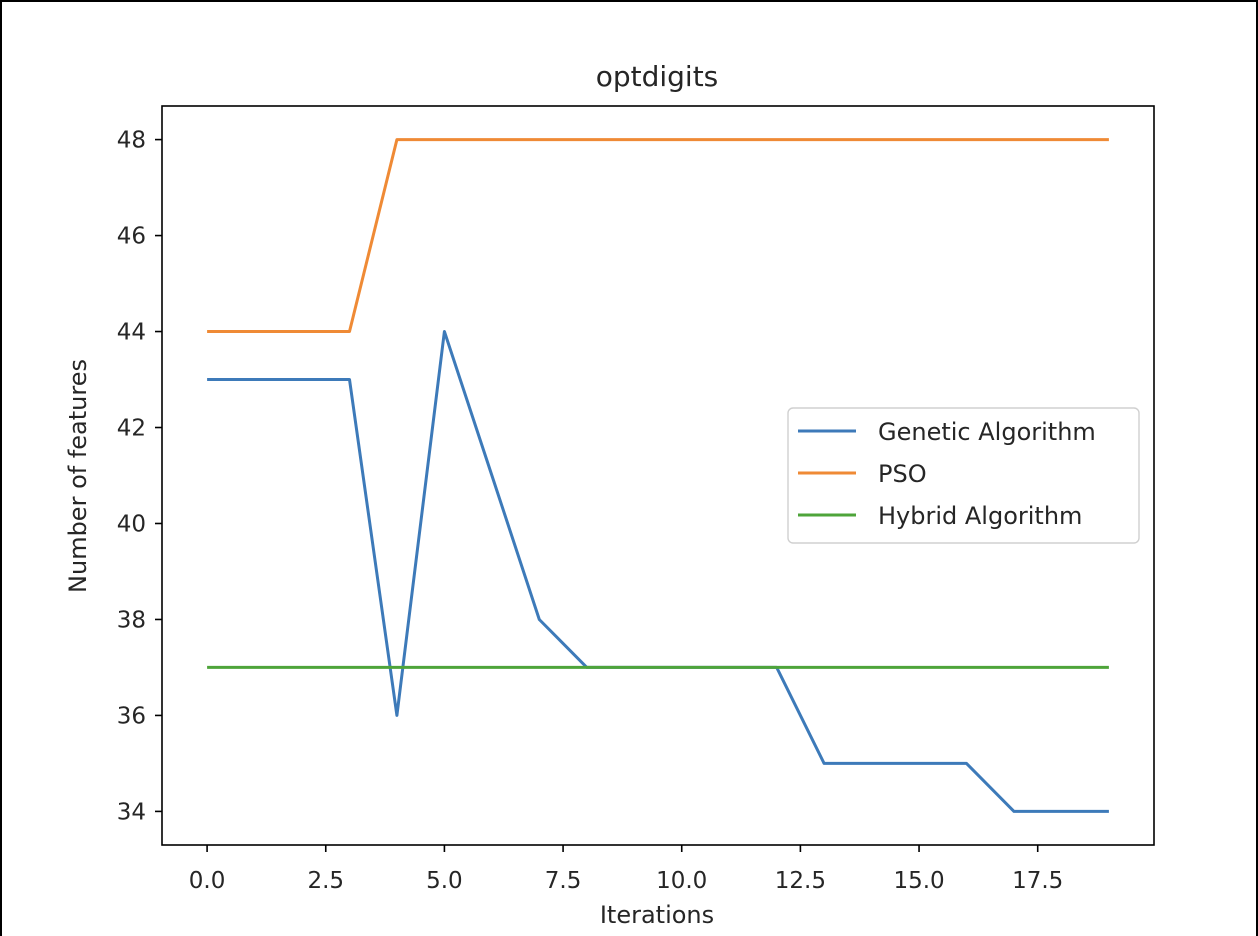 The image size is (1258, 936). Describe the element at coordinates (918, 881) in the screenshot. I see `x-tick-label: 15.0` at that location.